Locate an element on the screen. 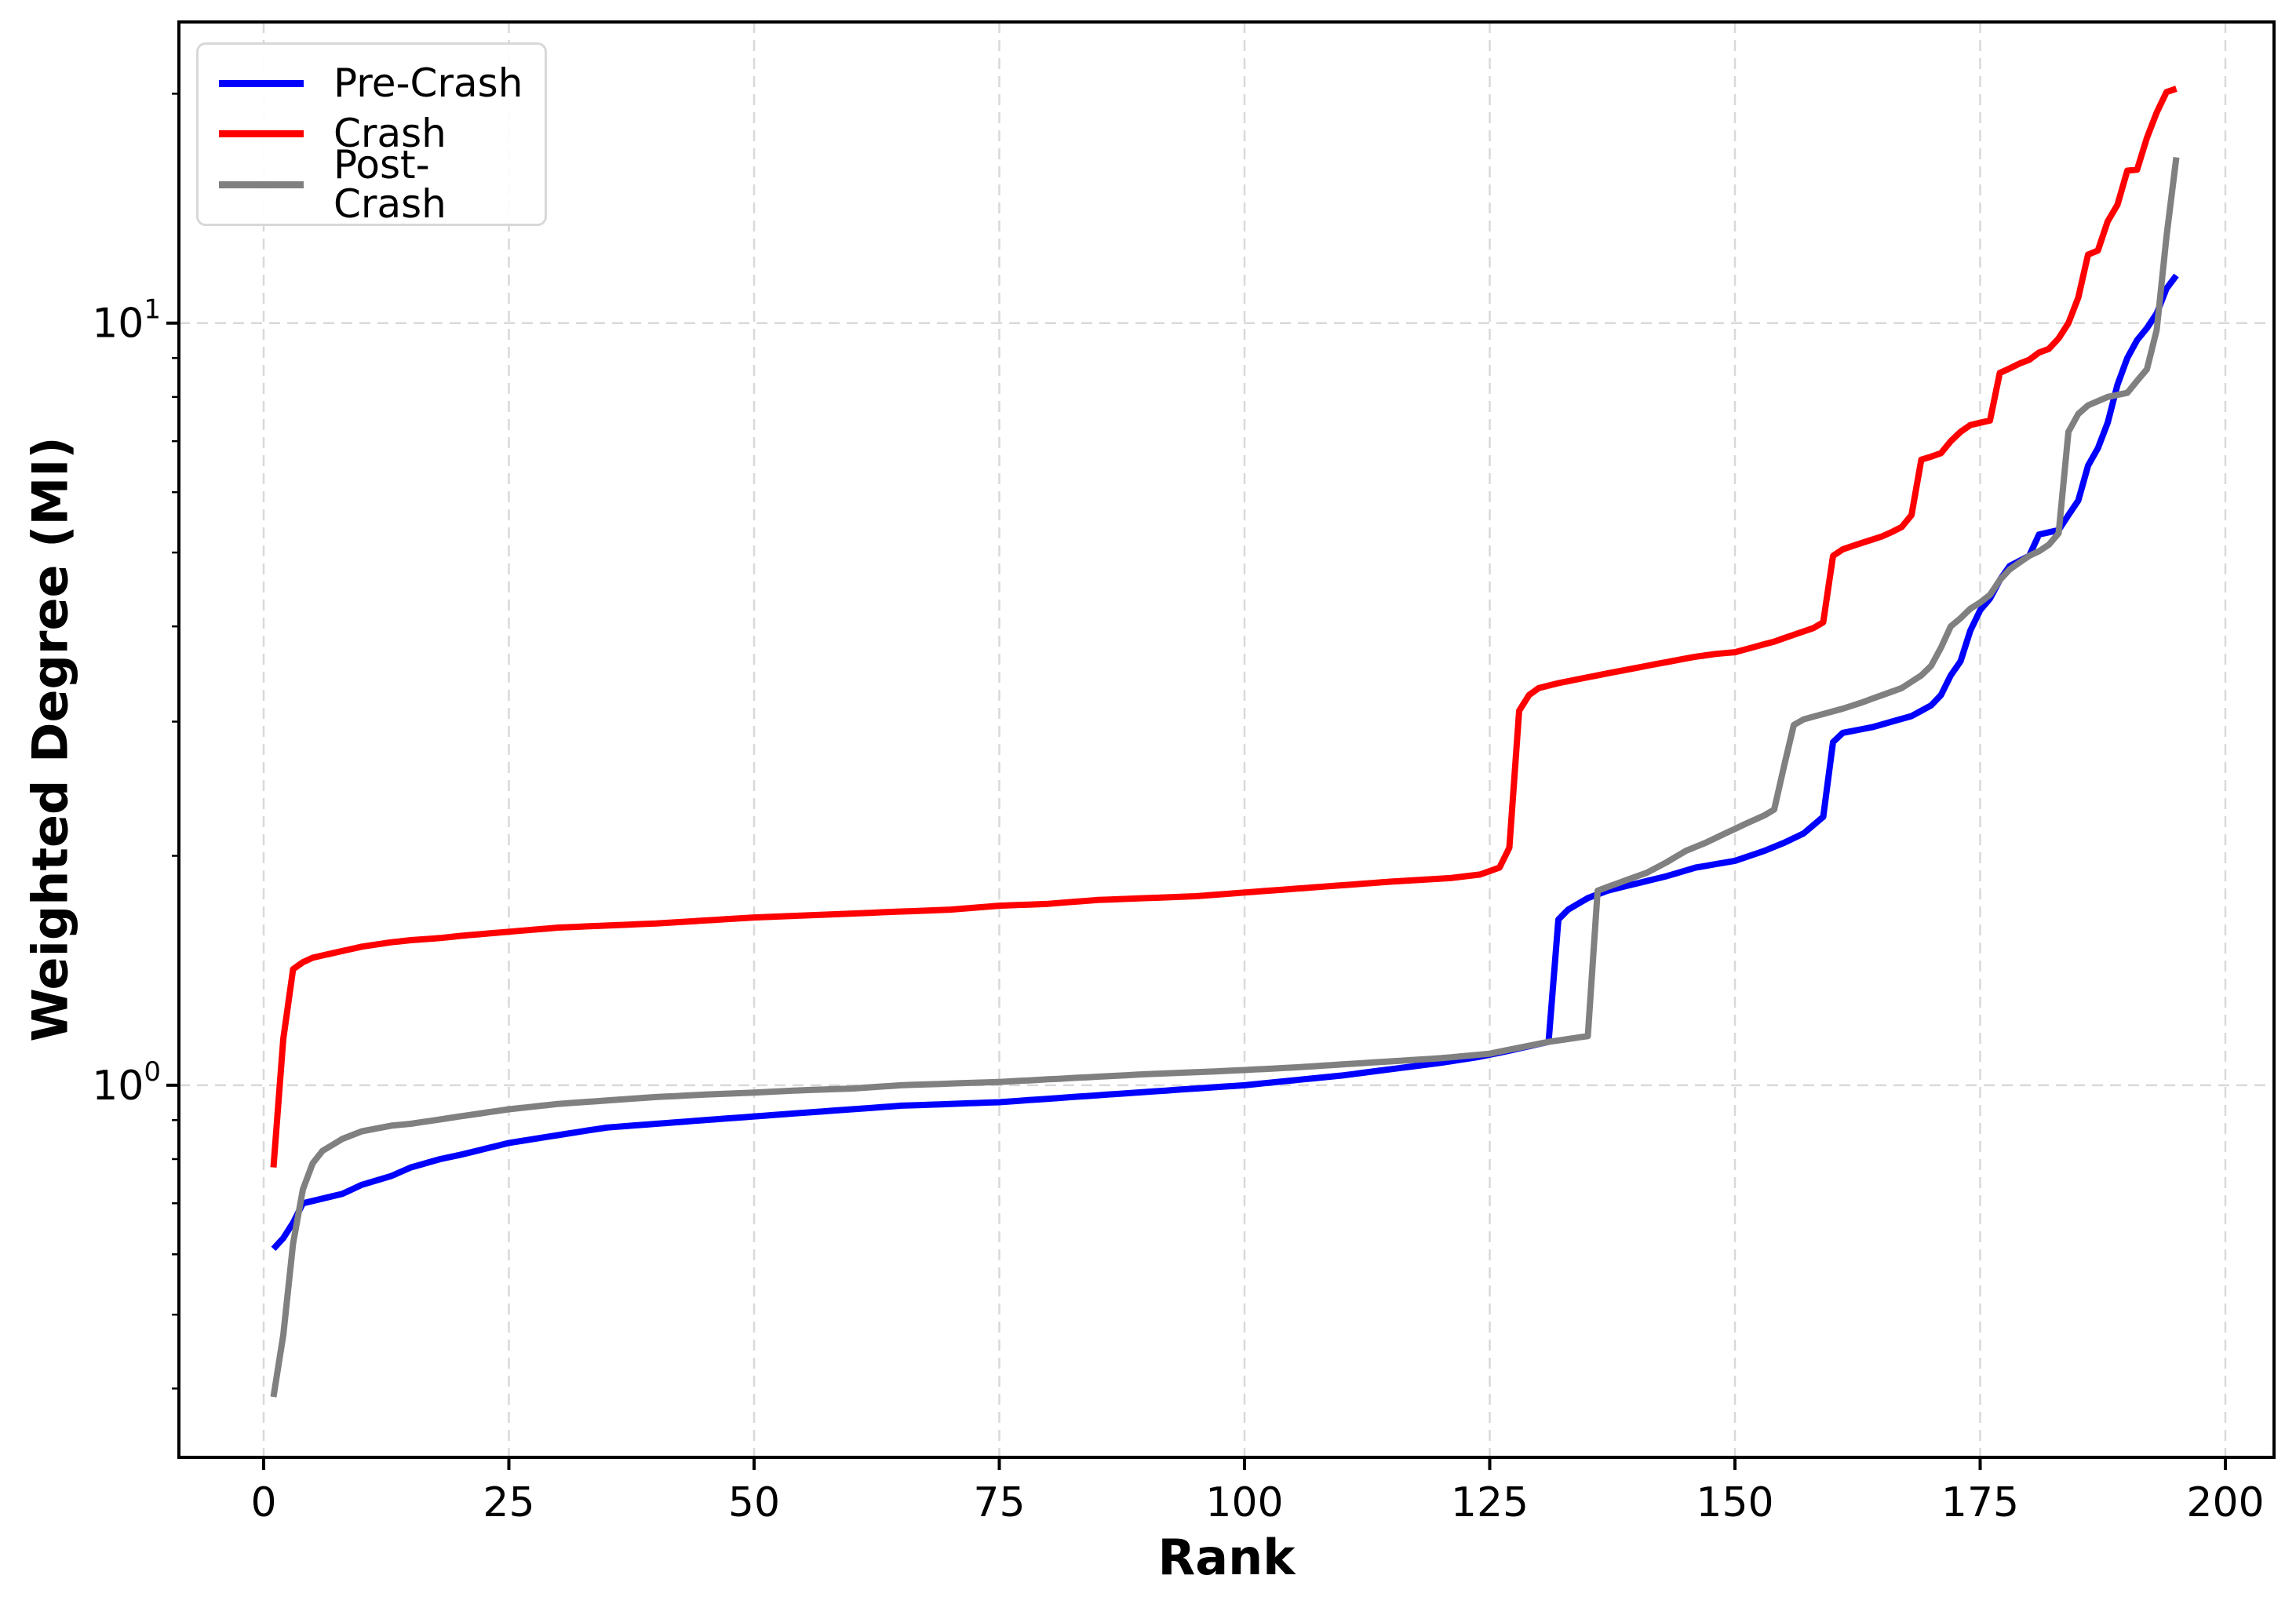 The height and width of the screenshot is (1608, 2296). legend: Pre-Crash Crash Post-Crash is located at coordinates (371, 134).